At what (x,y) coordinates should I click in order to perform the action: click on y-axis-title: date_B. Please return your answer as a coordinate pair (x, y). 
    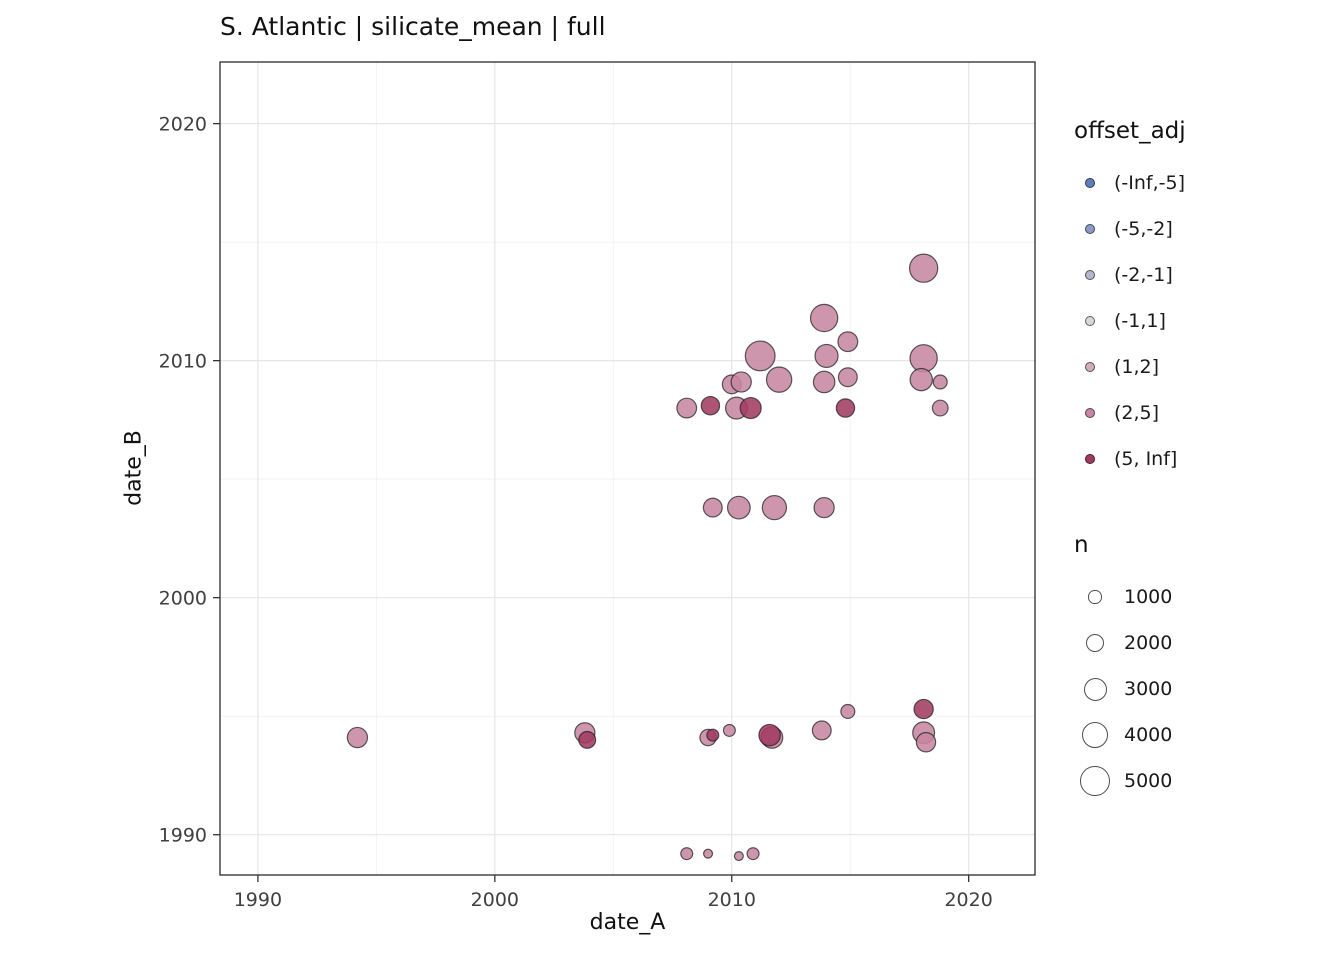
    Looking at the image, I should click on (134, 468).